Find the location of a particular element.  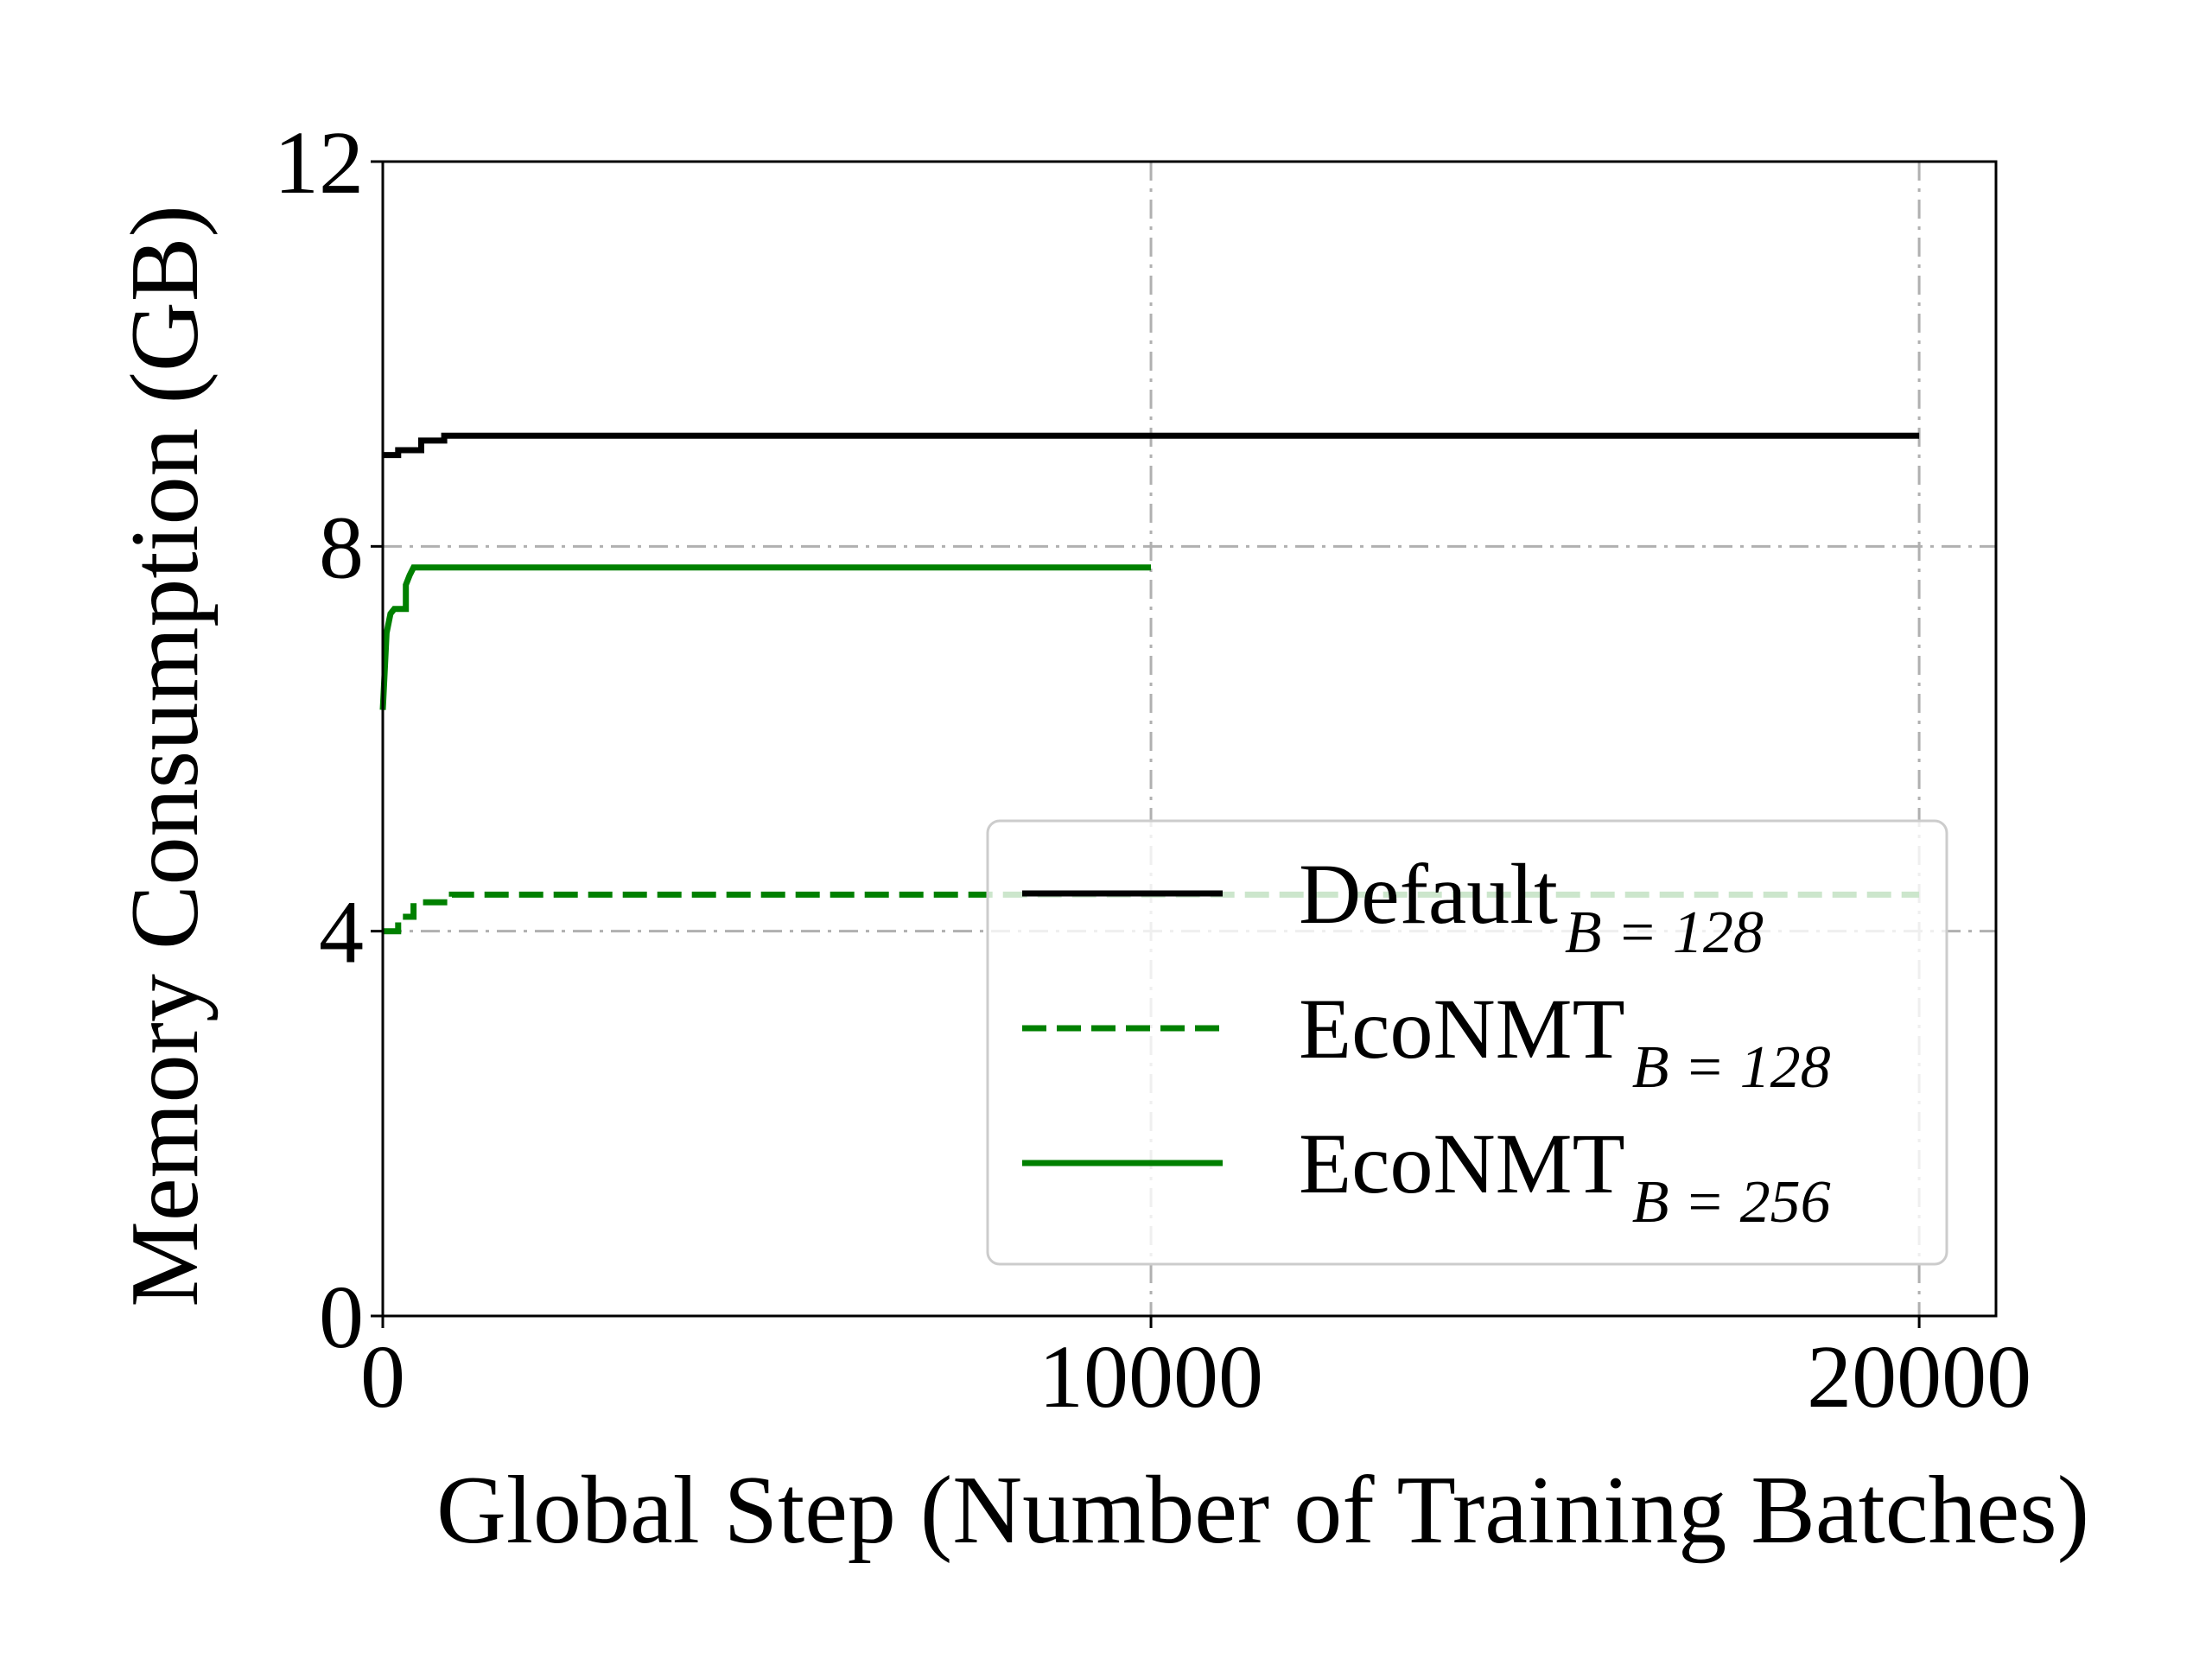

legend-subscript-econmt_b256: B = 256 is located at coordinates (1731, 1202).